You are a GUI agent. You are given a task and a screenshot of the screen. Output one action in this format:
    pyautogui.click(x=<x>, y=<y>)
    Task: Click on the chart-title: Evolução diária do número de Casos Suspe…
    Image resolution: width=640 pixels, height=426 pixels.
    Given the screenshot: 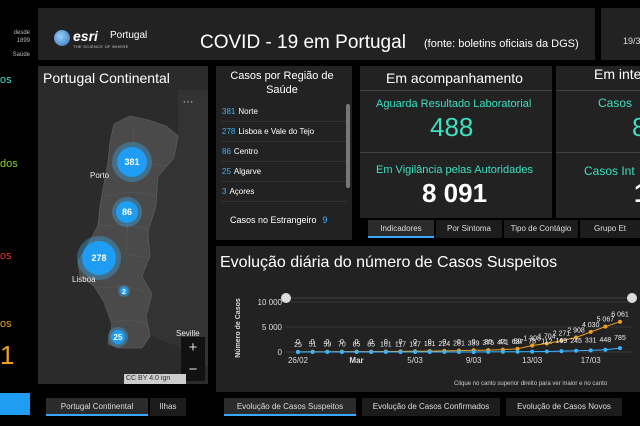 What is the action you would take?
    pyautogui.click(x=389, y=262)
    